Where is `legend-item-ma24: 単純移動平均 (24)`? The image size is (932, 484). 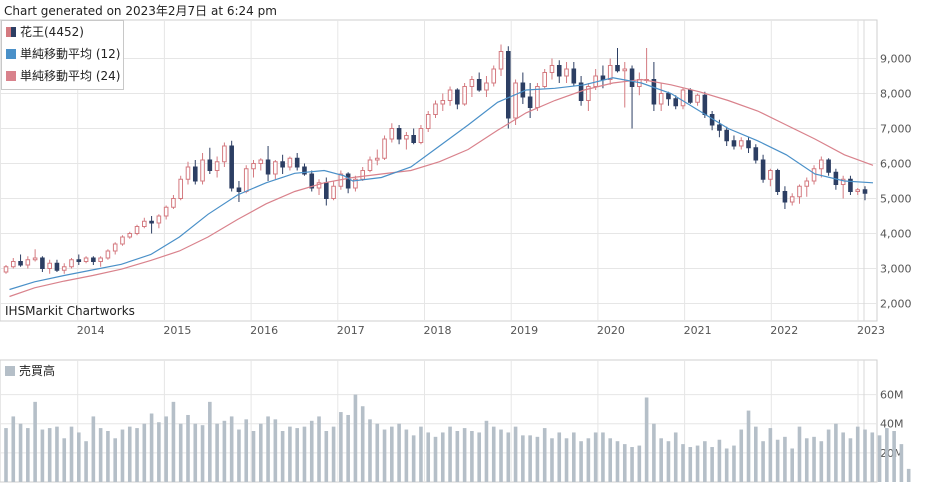 legend-item-ma24: 単純移動平均 (24) is located at coordinates (63, 75).